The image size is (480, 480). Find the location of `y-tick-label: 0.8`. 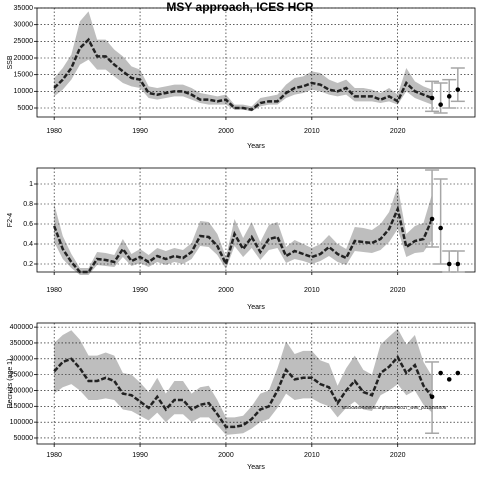

y-tick-label: 0.8 is located at coordinates (28, 204).